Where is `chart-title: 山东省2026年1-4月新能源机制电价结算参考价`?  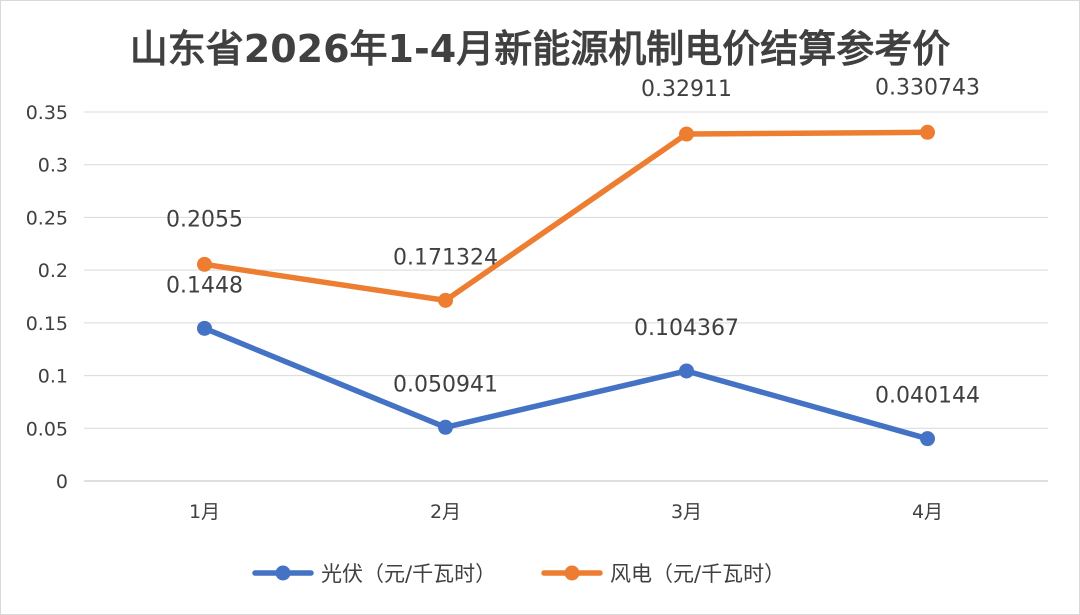
chart-title: 山东省2026年1-4月新能源机制电价结算参考价 is located at coordinates (540, 49).